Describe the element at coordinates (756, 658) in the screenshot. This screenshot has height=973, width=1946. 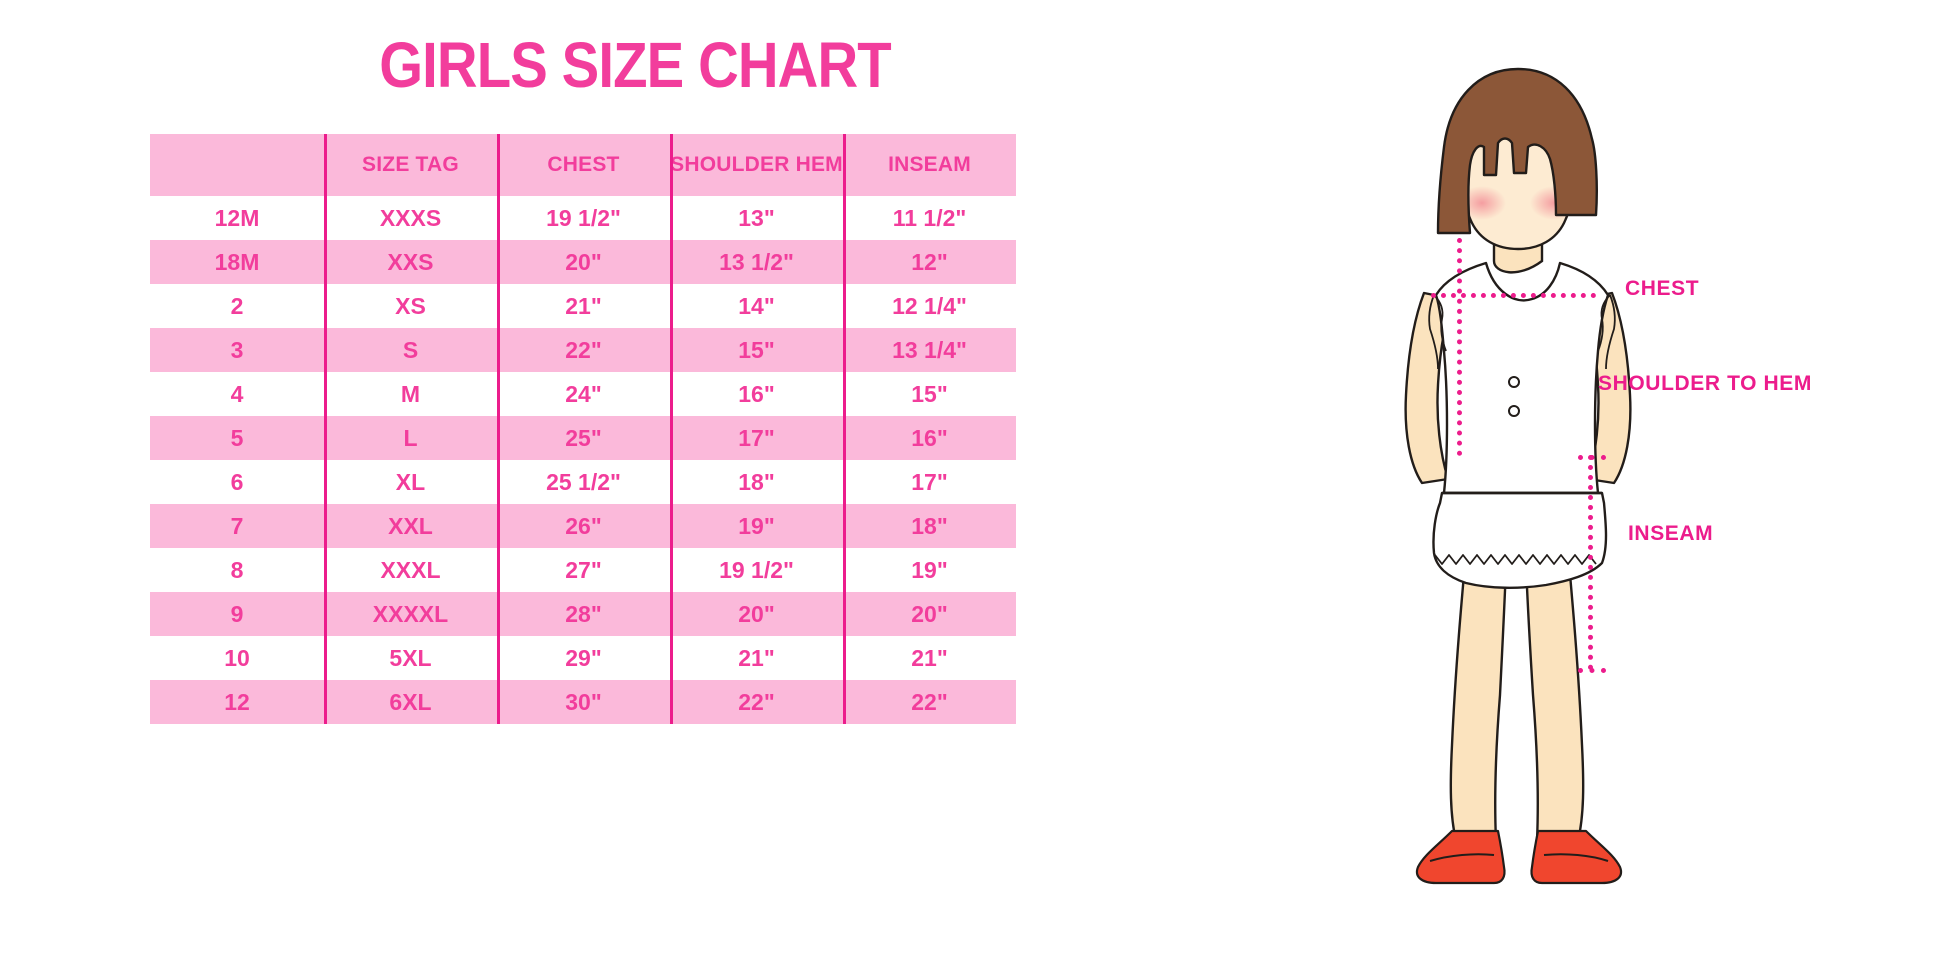
I see `cell-shoulder-hem: 21"` at that location.